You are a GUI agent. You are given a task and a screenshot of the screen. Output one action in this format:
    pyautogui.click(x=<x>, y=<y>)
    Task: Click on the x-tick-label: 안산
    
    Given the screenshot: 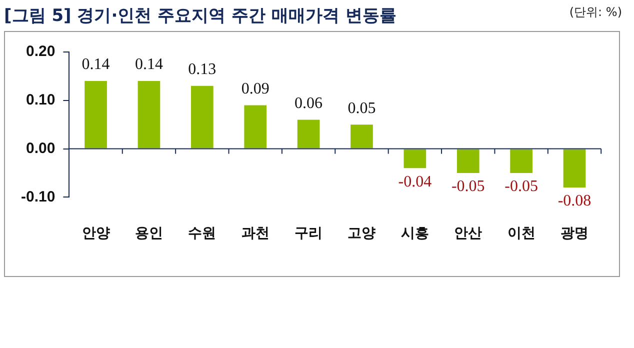 What is the action you would take?
    pyautogui.click(x=468, y=232)
    